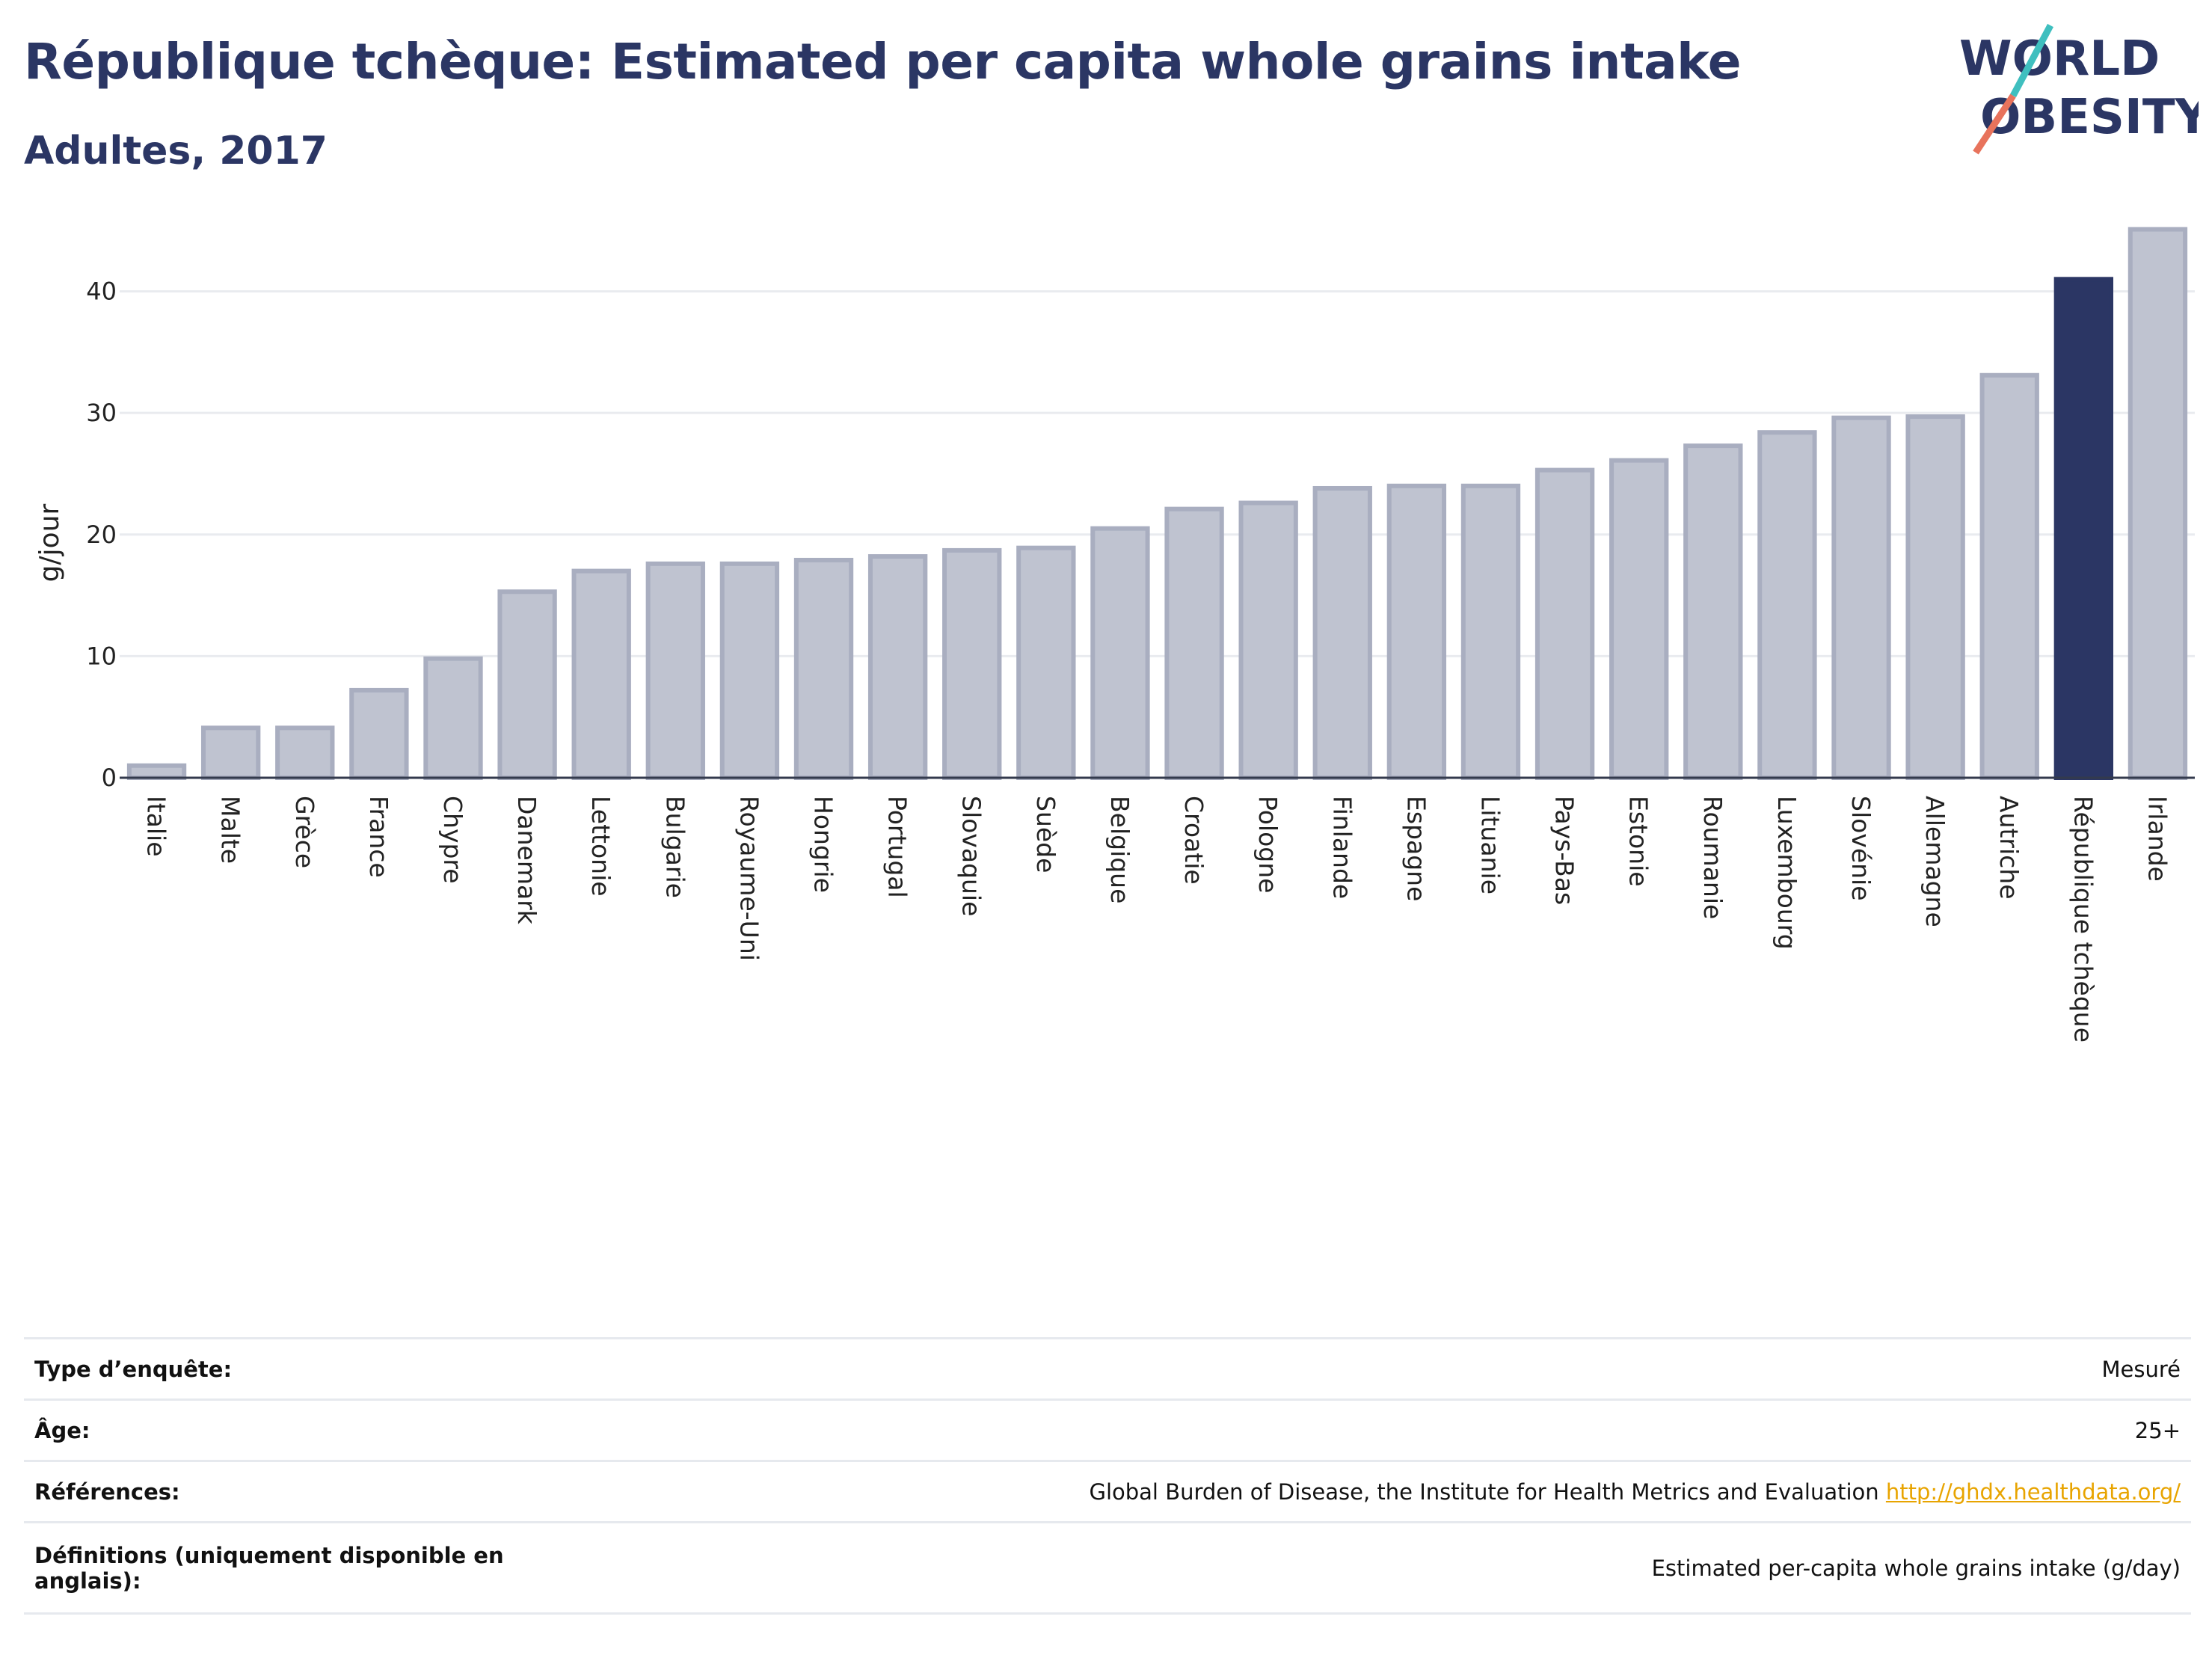  What do you see at coordinates (749, 878) in the screenshot?
I see `x-tick-label: Royaume-Uni` at bounding box center [749, 878].